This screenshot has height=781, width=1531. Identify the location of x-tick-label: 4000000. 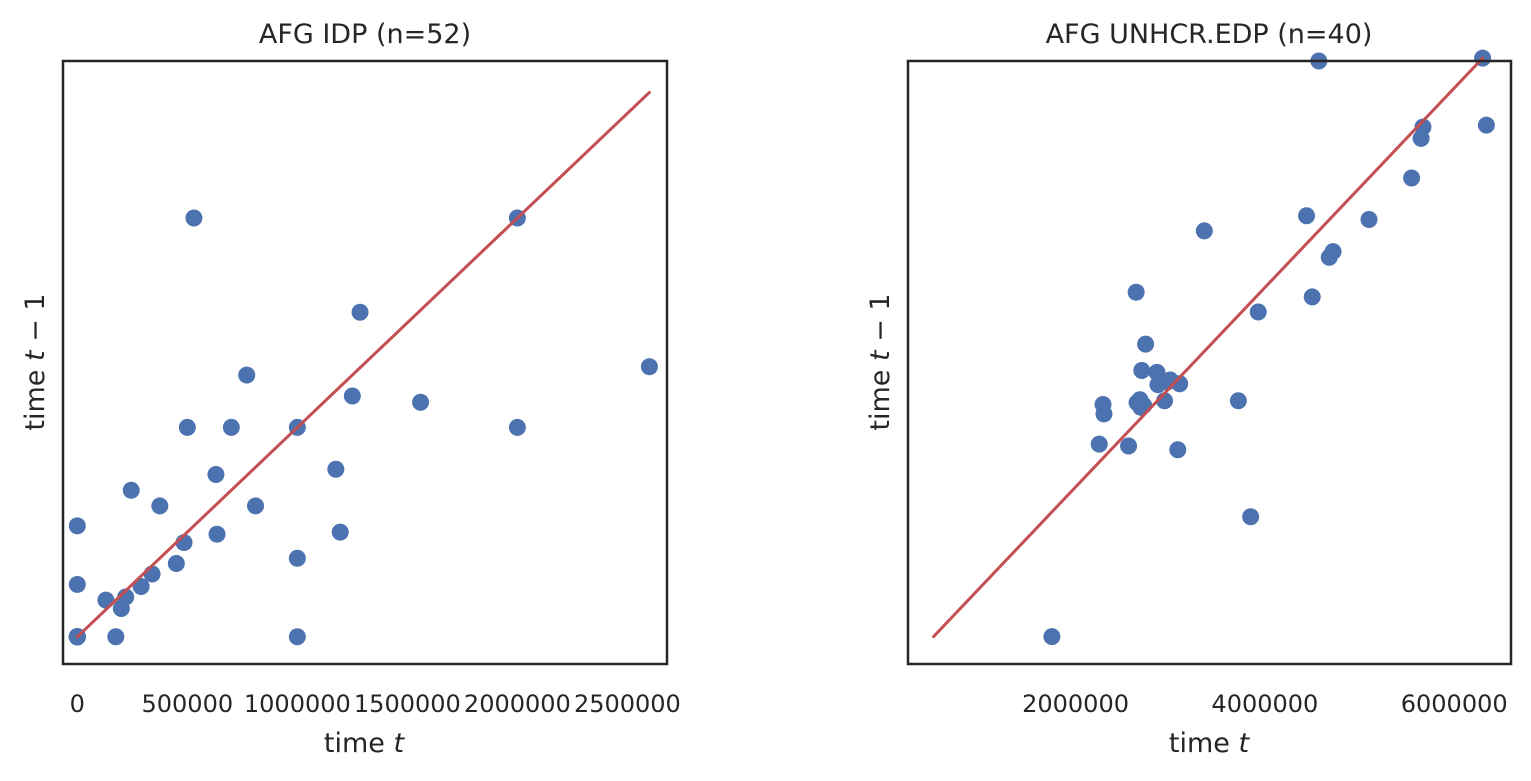
(1264, 704).